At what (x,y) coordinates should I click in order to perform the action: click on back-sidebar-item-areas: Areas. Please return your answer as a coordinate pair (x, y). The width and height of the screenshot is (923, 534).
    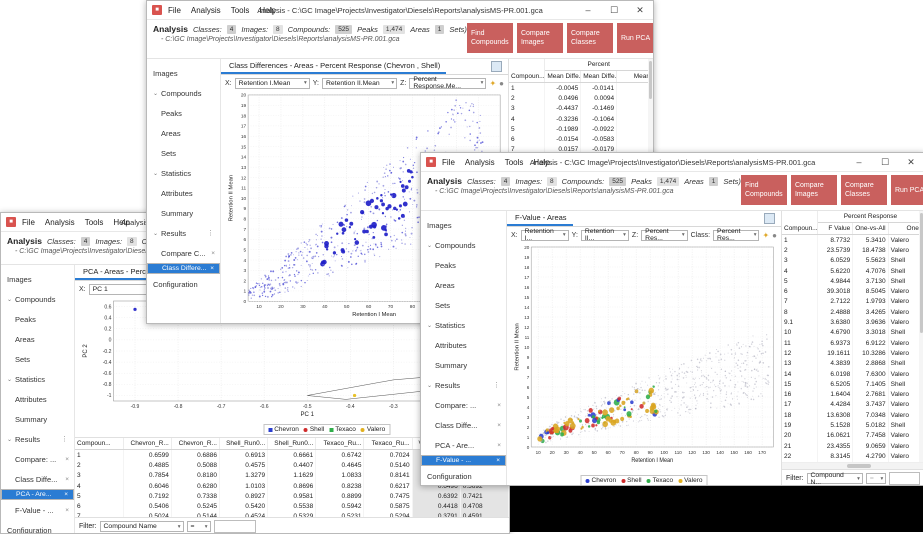
    Looking at the image, I should click on (183, 133).